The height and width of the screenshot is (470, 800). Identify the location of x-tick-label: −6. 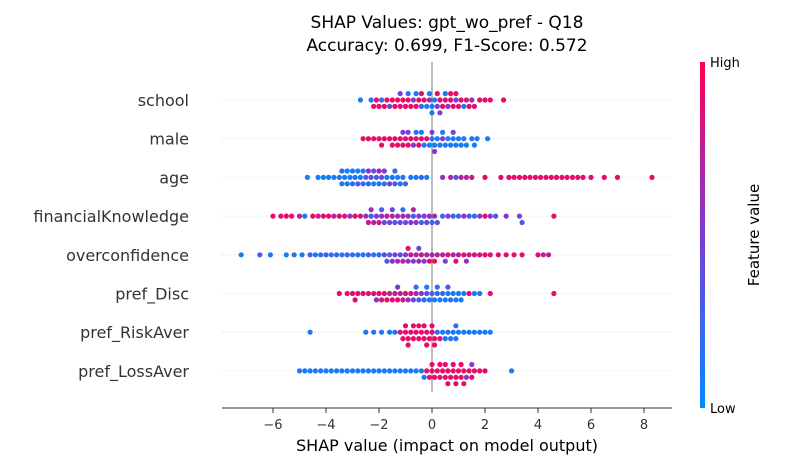
(272, 425).